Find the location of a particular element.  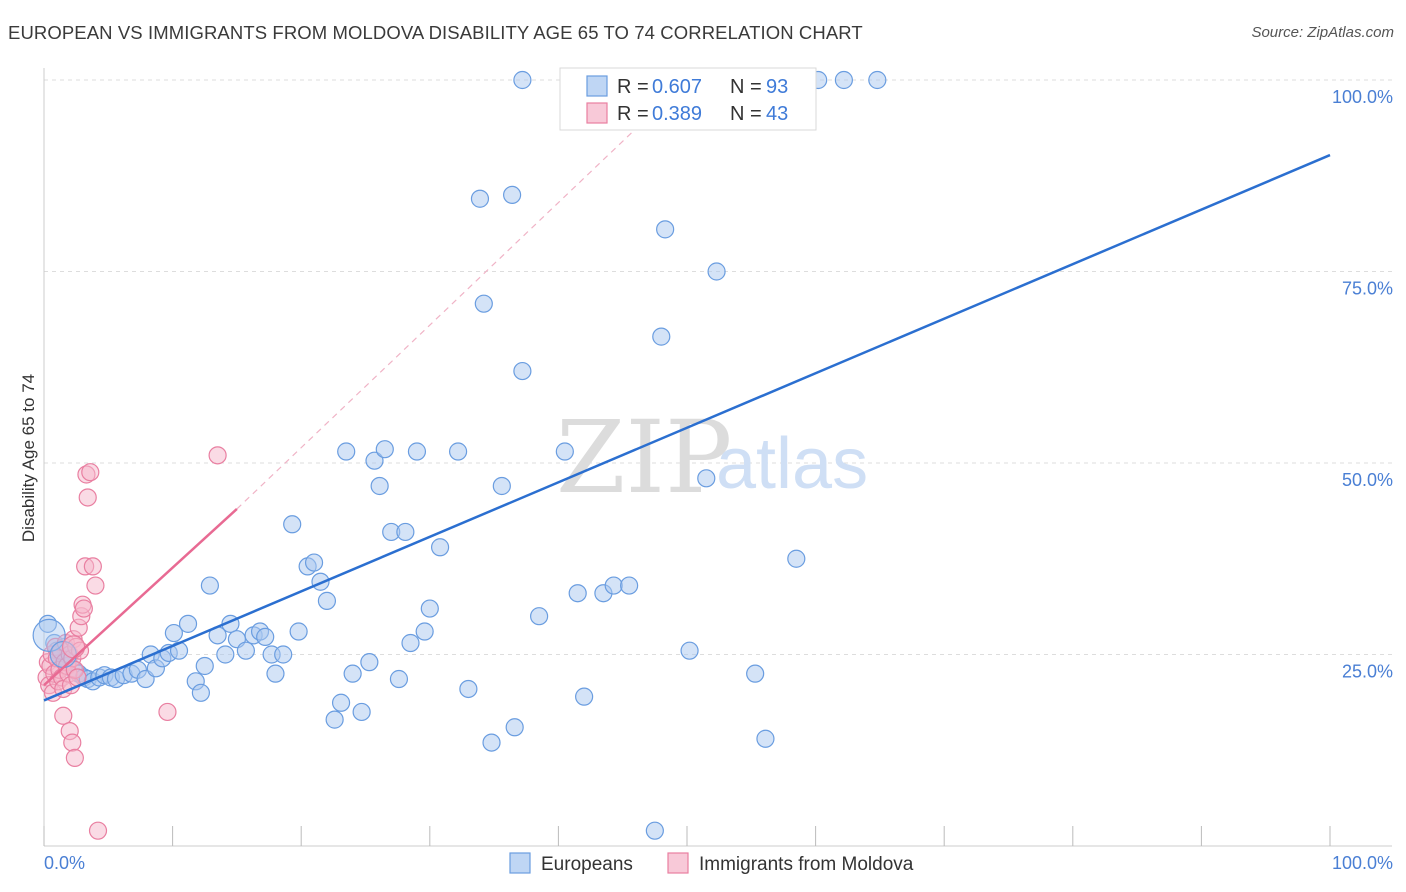

bottom-legend: Europeans Immigrants from Moldova is located at coordinates (711, 863).